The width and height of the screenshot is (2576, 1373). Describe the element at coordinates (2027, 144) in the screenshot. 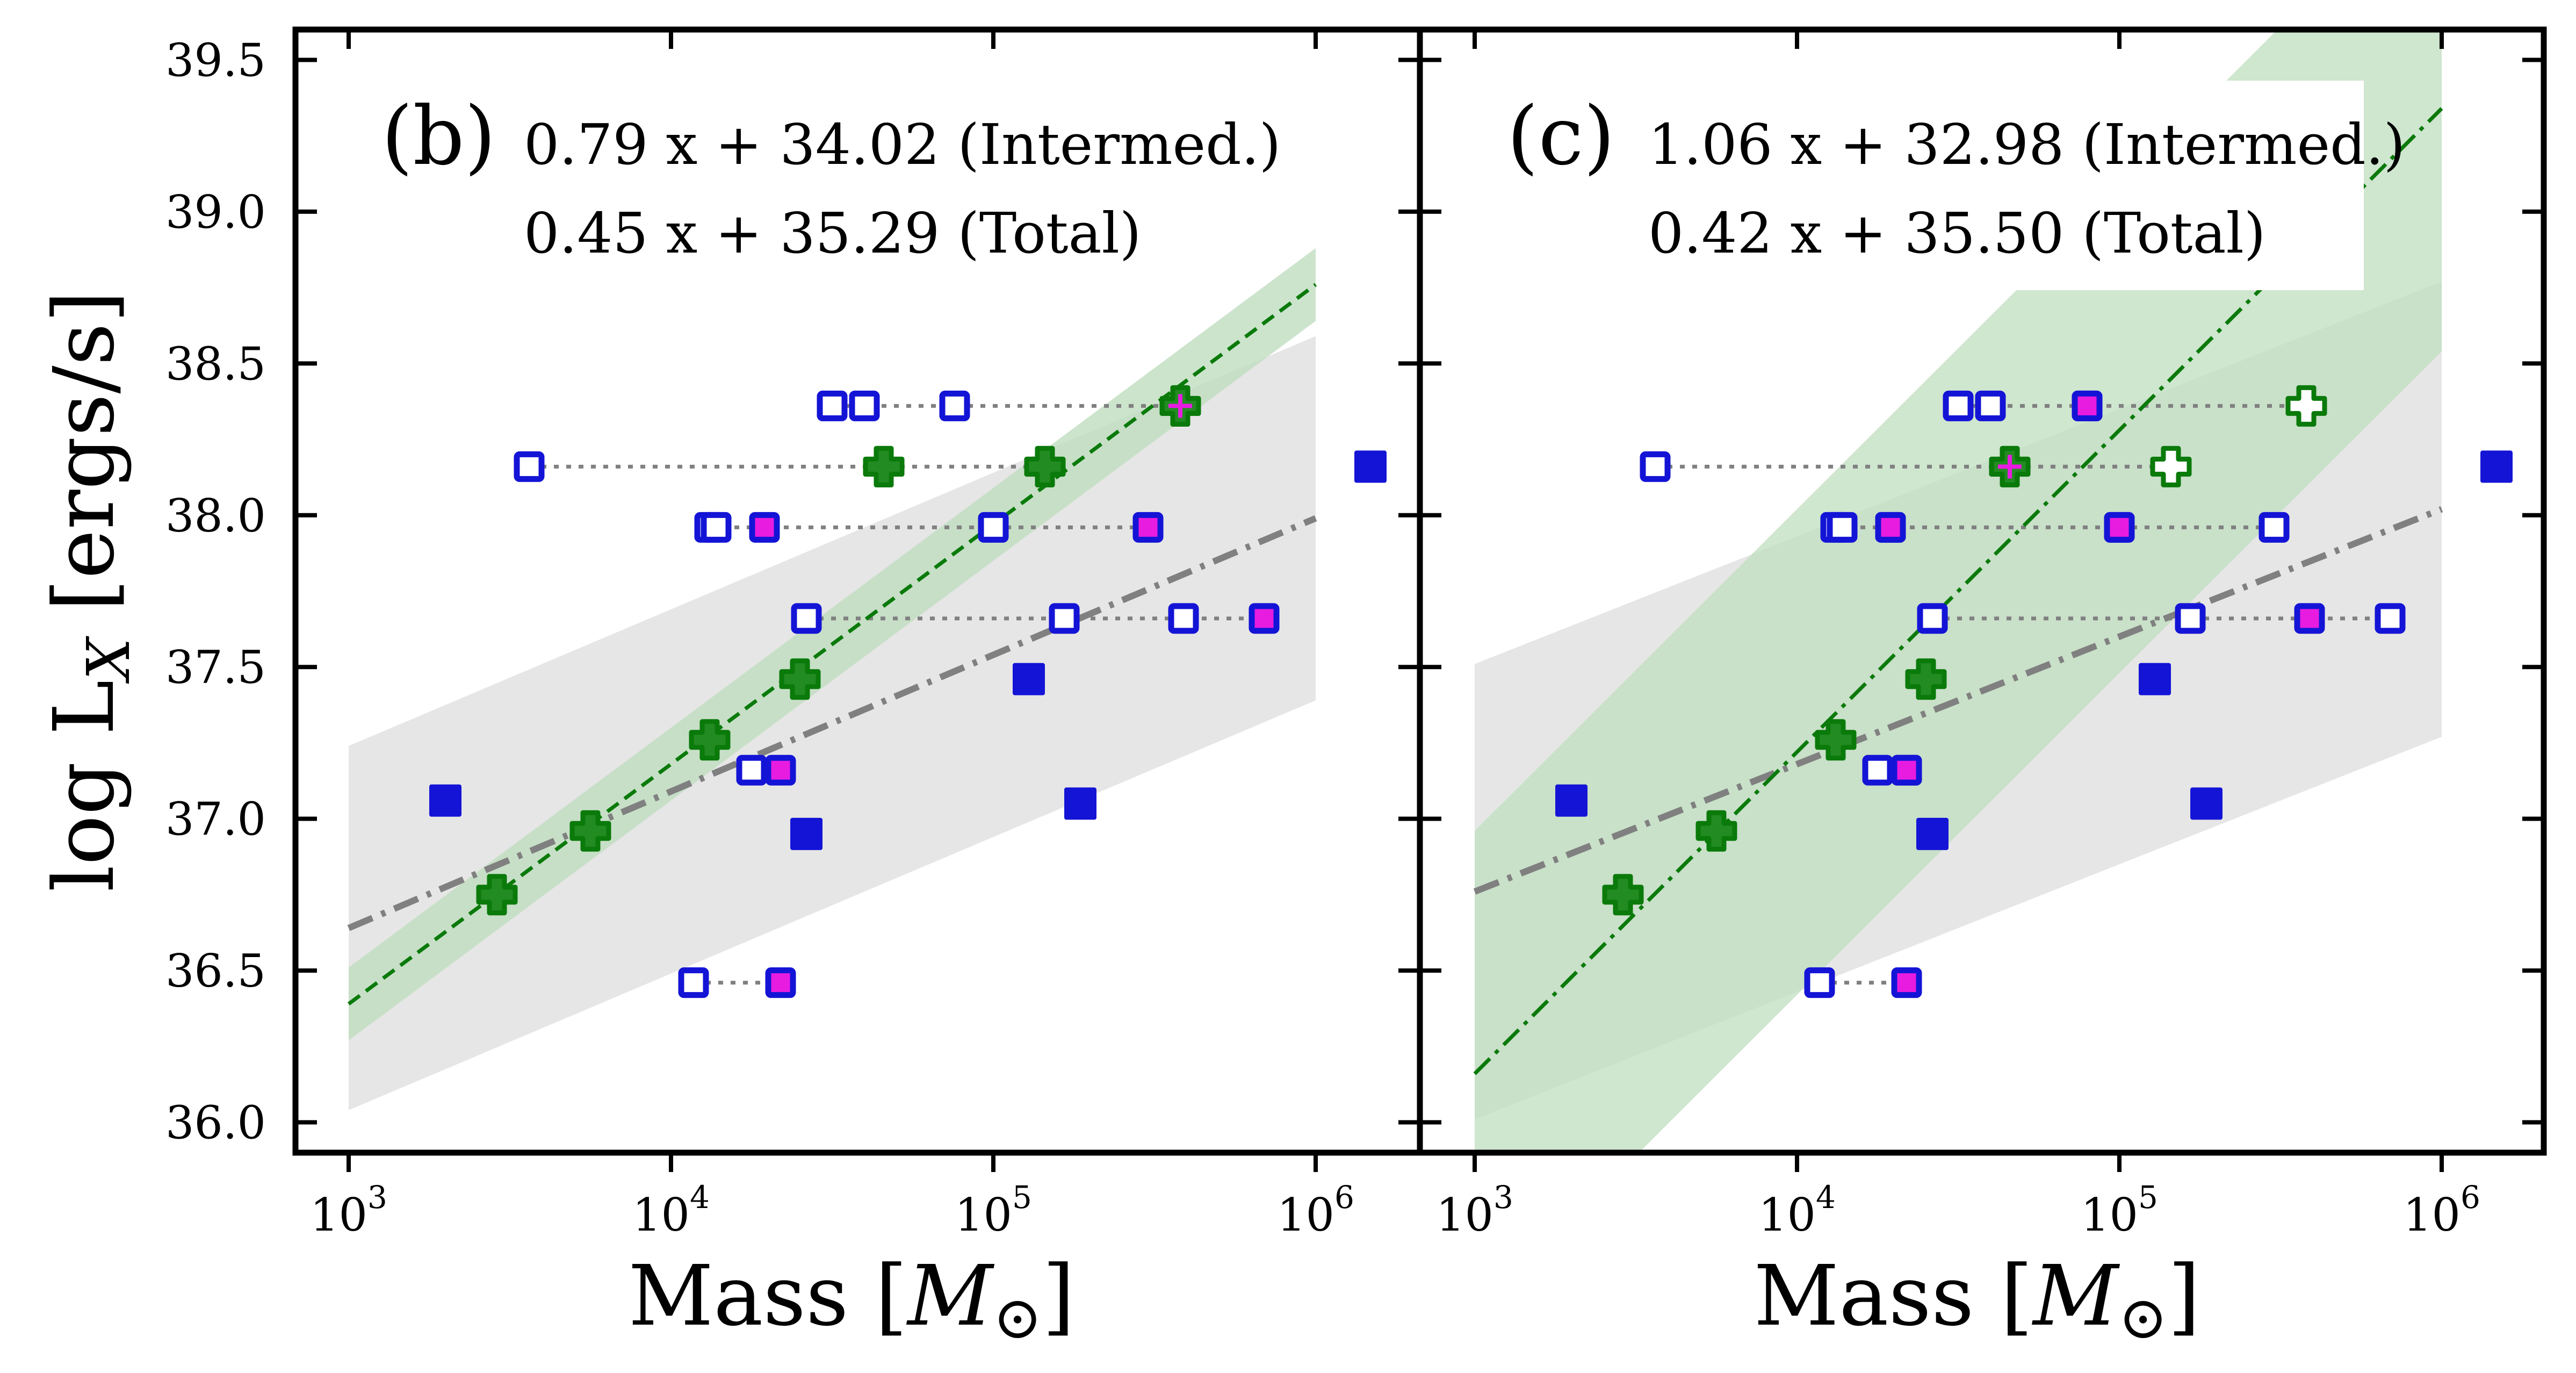

I see `fit-label-intermediate: 1.06 x + 32.98 (Intermed.)` at that location.